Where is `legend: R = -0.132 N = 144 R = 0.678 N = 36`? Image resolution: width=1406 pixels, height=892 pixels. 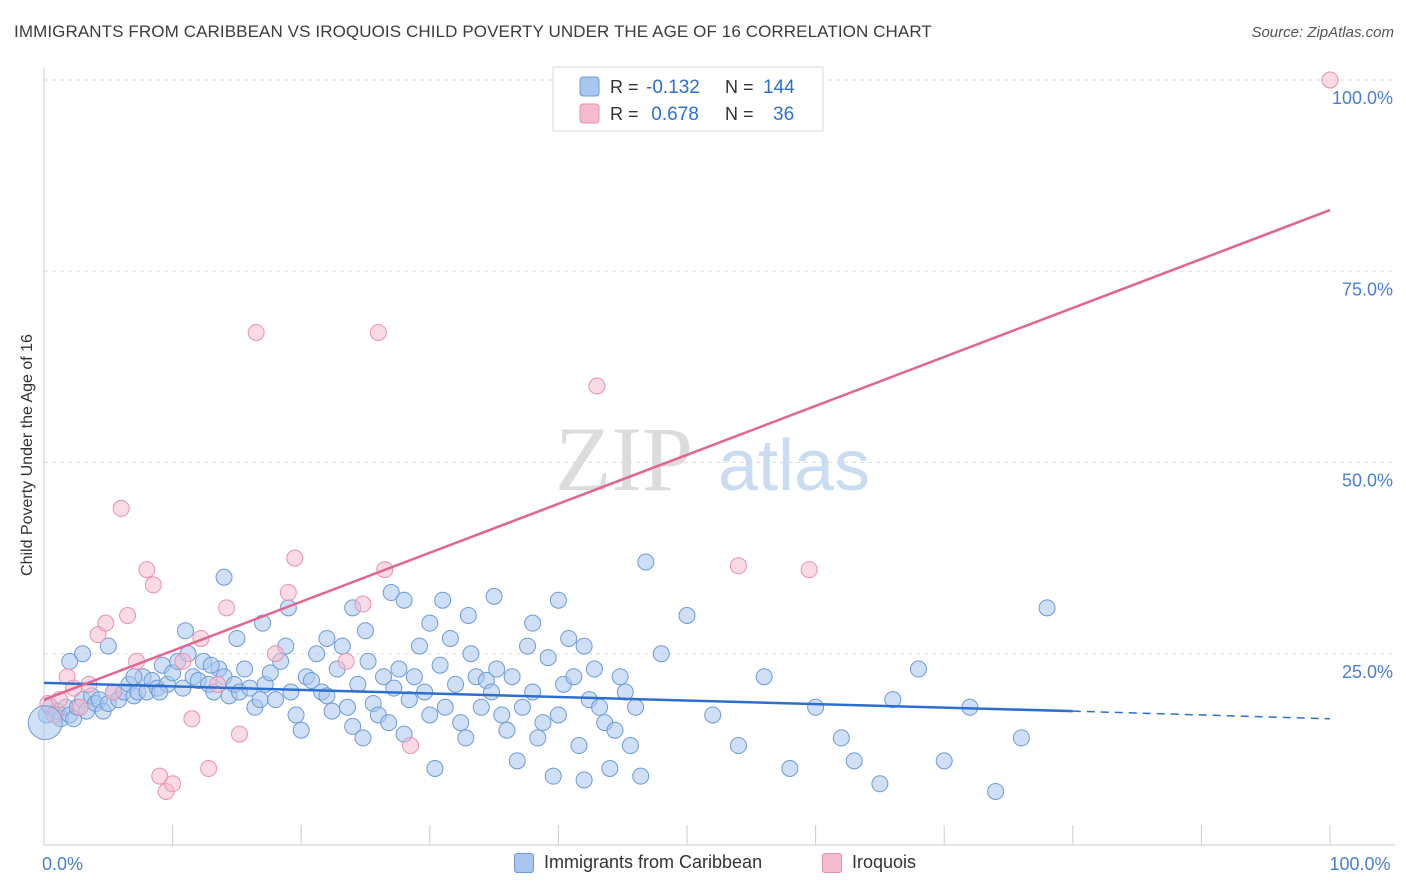 legend: R = -0.132 N = 144 R = 0.678 N = 36 is located at coordinates (688, 99).